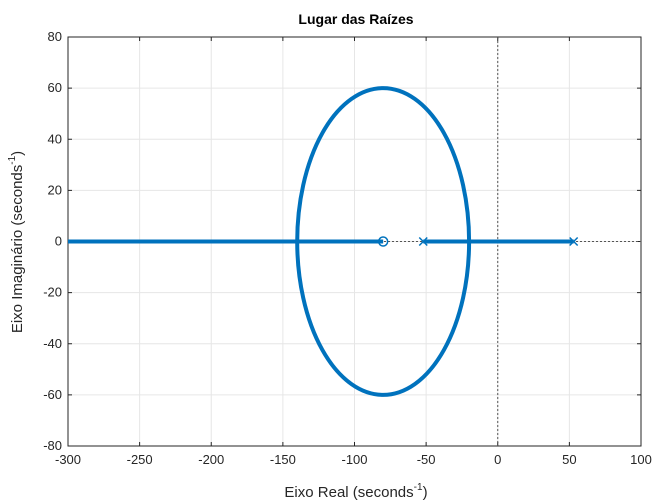 This screenshot has height=504, width=656. What do you see at coordinates (497, 459) in the screenshot?
I see `x-tick-label: 0` at bounding box center [497, 459].